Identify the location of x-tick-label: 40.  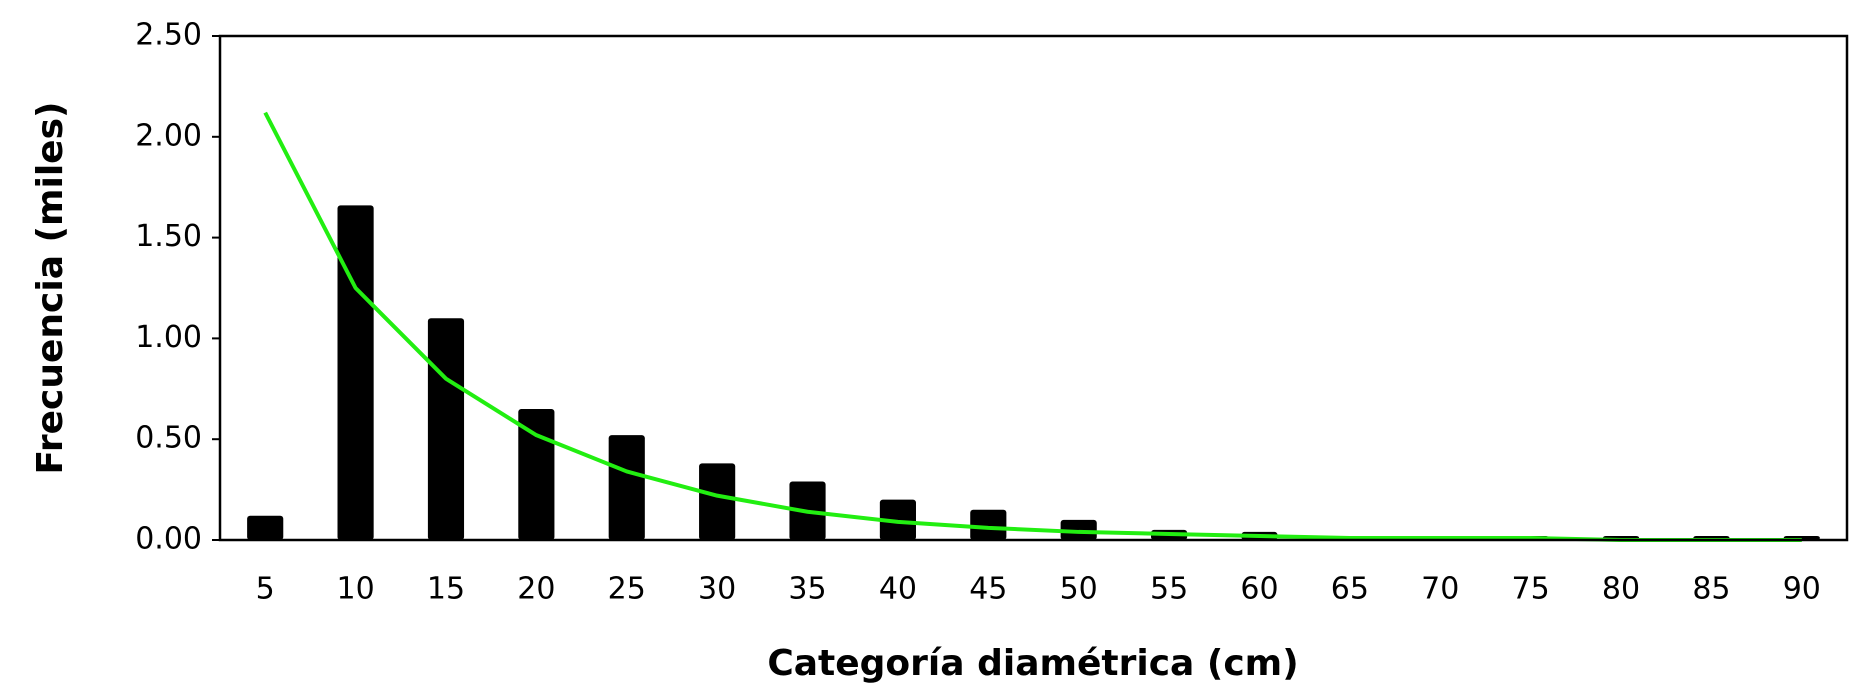
(898, 589).